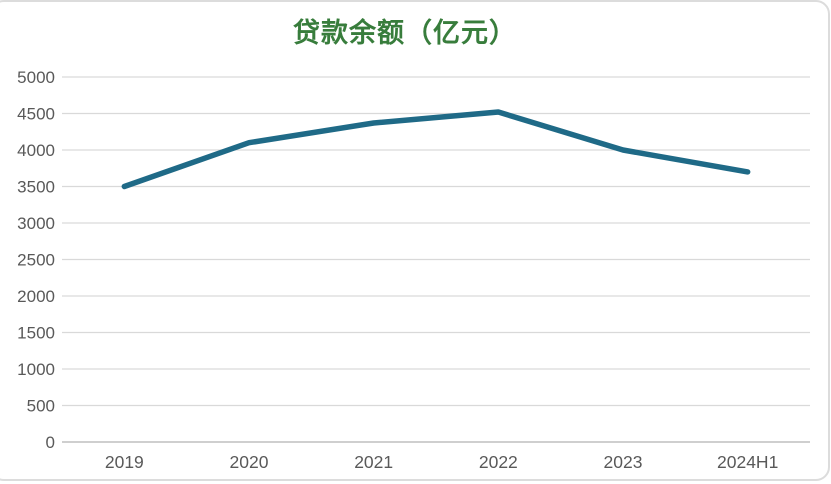 The image size is (831, 484). I want to click on x-tick-label: 2020, so click(249, 462).